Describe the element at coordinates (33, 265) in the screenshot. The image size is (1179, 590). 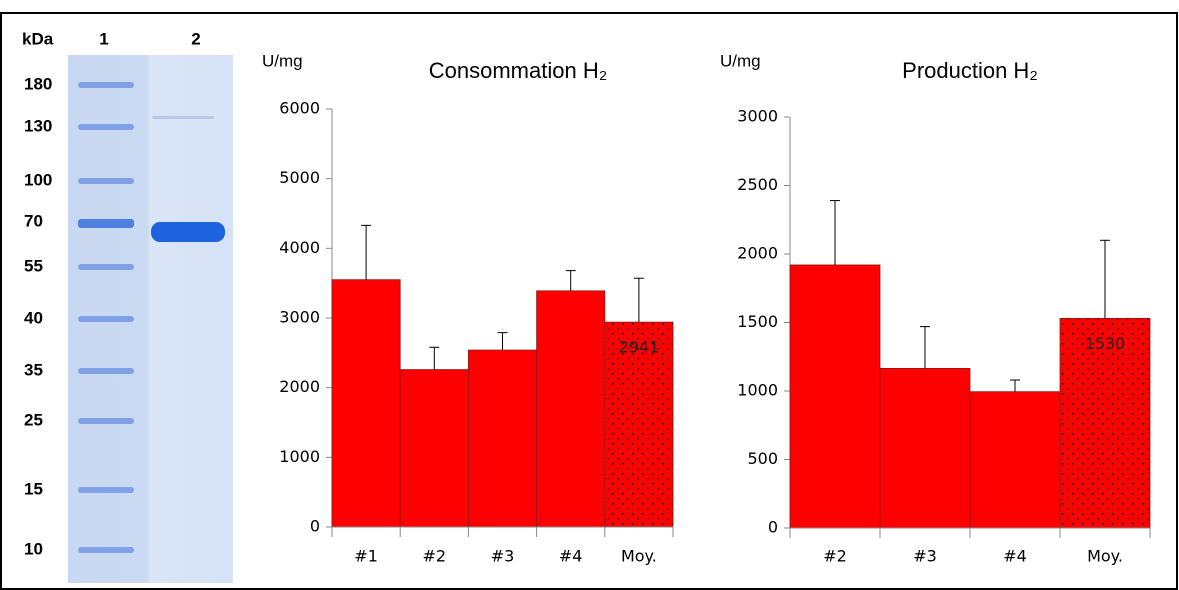
I see `marker-label: 55` at that location.